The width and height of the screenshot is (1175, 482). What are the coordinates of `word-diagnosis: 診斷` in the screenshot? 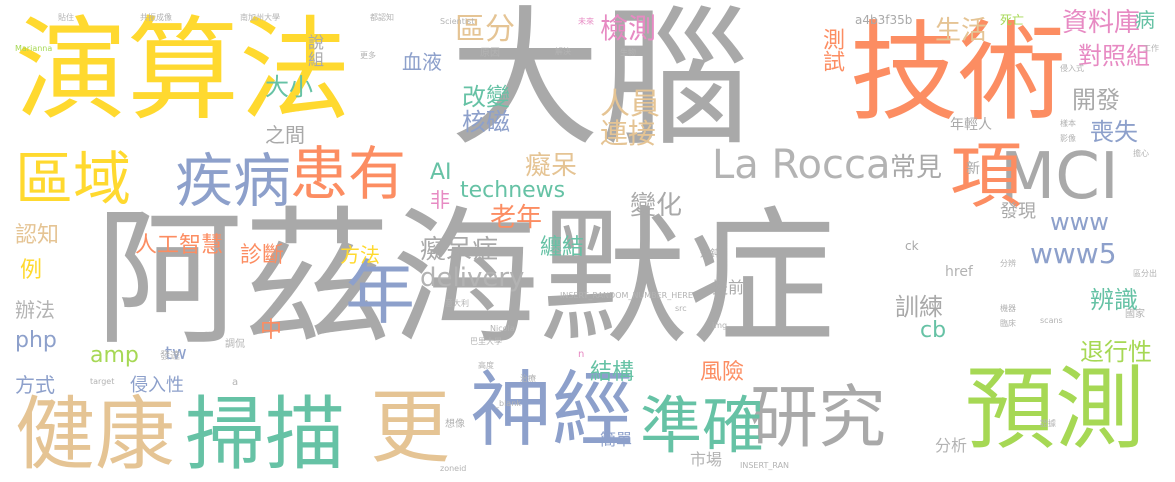 It's located at (262, 255).